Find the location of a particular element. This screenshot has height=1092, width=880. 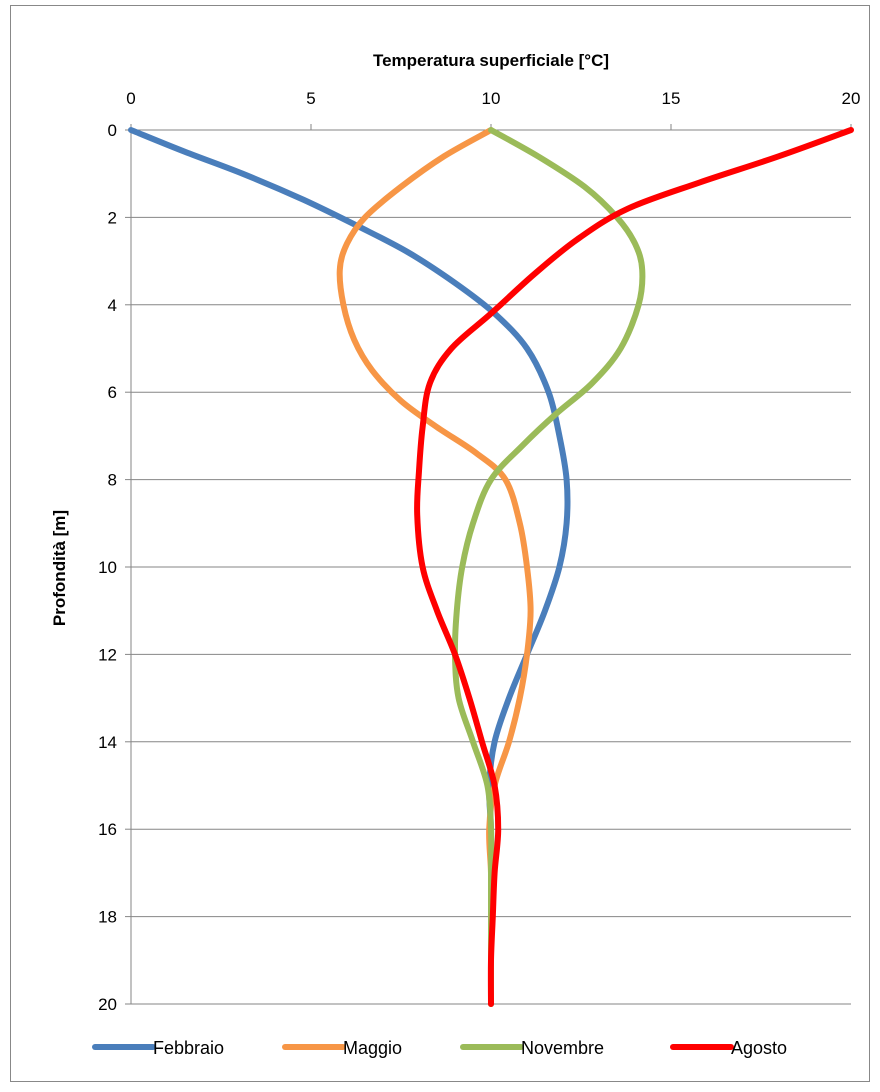

y-tick-label: 2 is located at coordinates (112, 217).